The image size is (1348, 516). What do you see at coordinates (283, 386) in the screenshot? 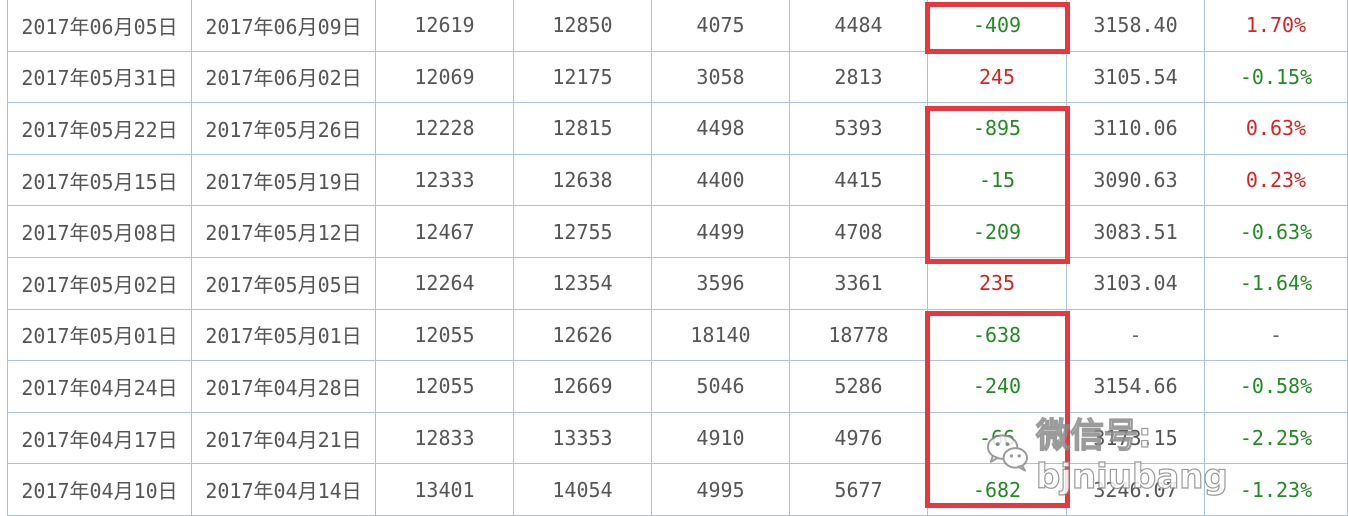
I see `cell-end-date: 2017年04月28日` at bounding box center [283, 386].